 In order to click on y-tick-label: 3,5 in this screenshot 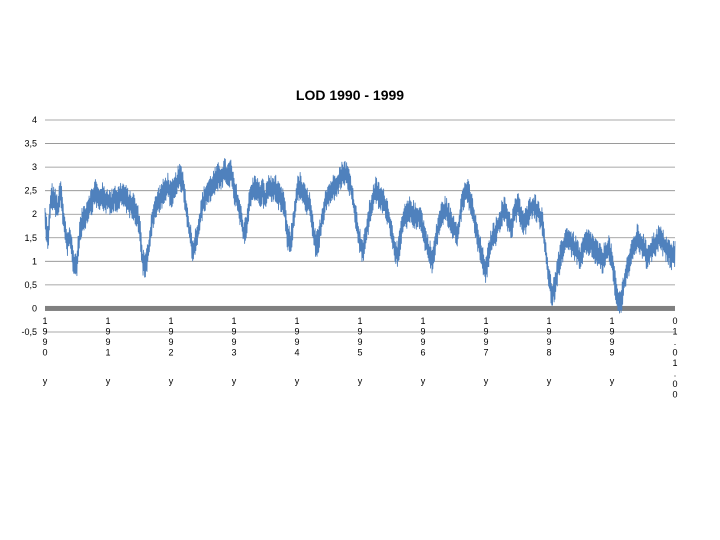, I will do `click(30, 144)`.